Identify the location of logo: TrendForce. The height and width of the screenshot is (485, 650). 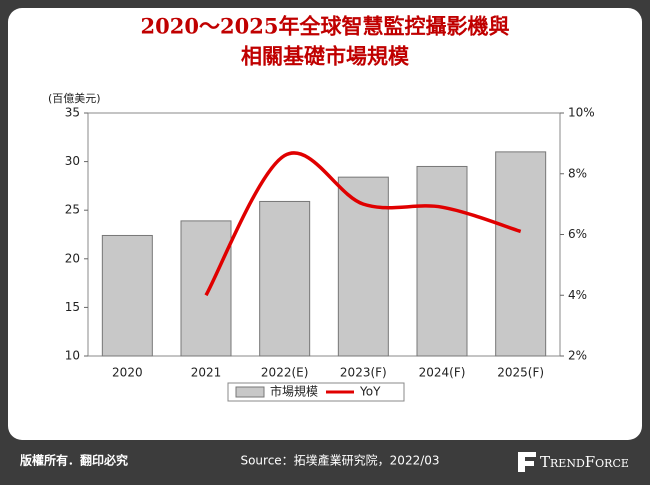
(584, 462).